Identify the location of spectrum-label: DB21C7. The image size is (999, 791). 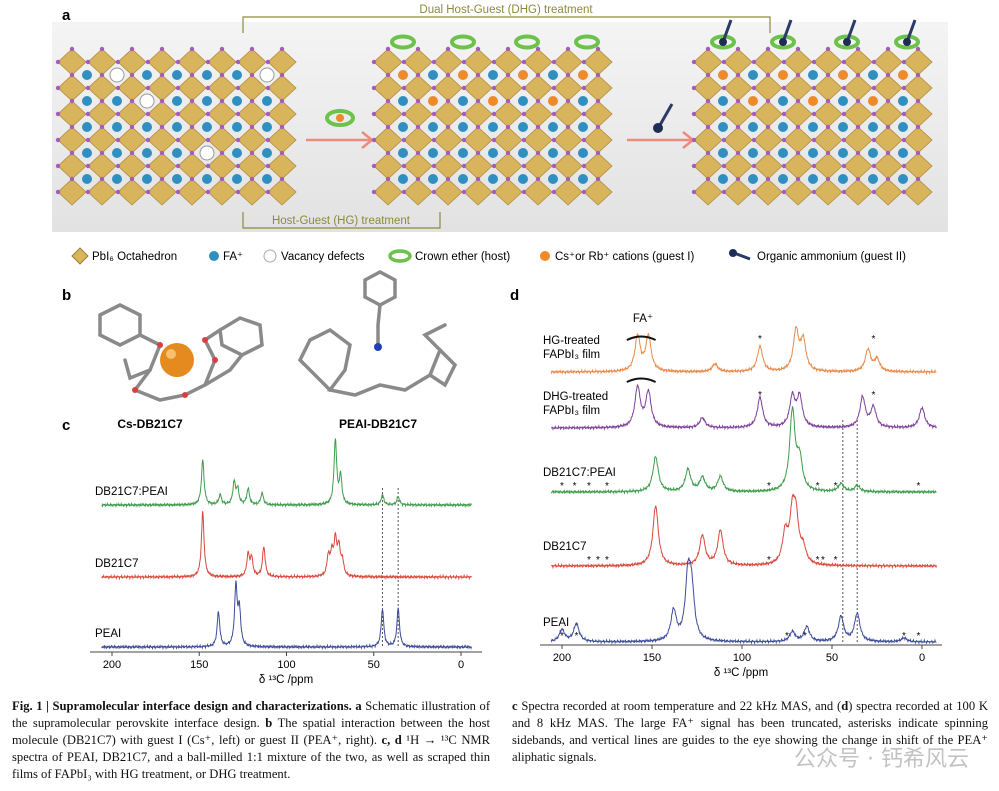
(116, 564).